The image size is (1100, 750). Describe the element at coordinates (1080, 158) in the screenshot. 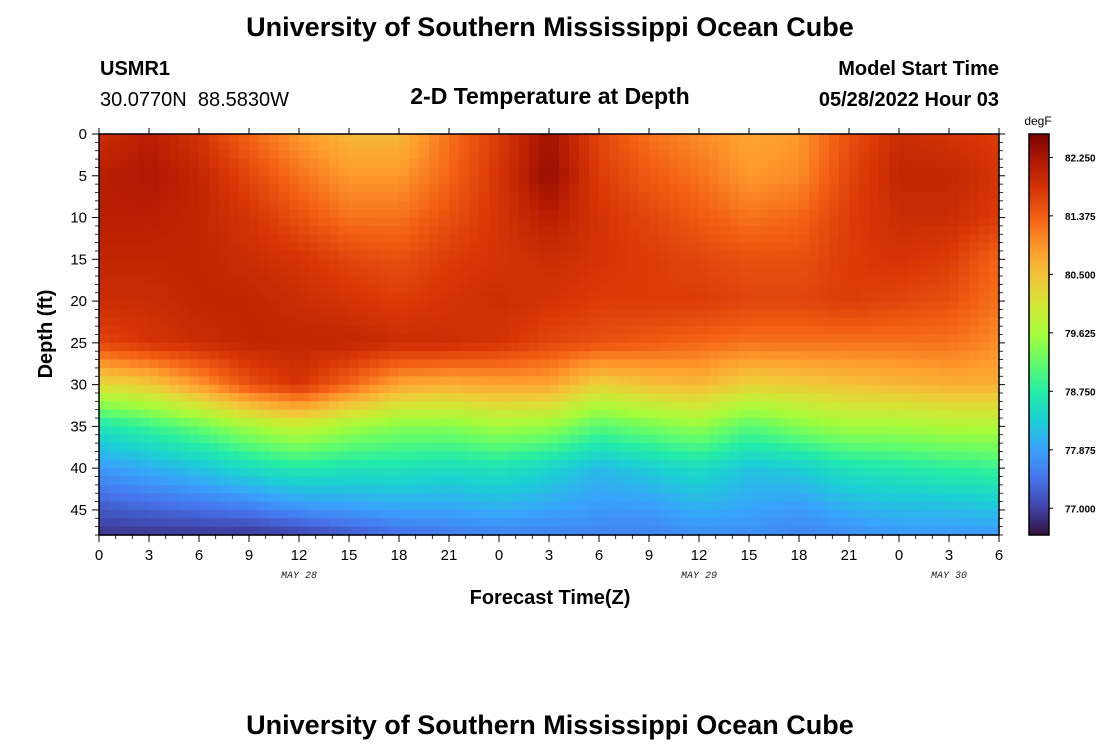

I see `colorbar-tick-label: 82.250` at that location.